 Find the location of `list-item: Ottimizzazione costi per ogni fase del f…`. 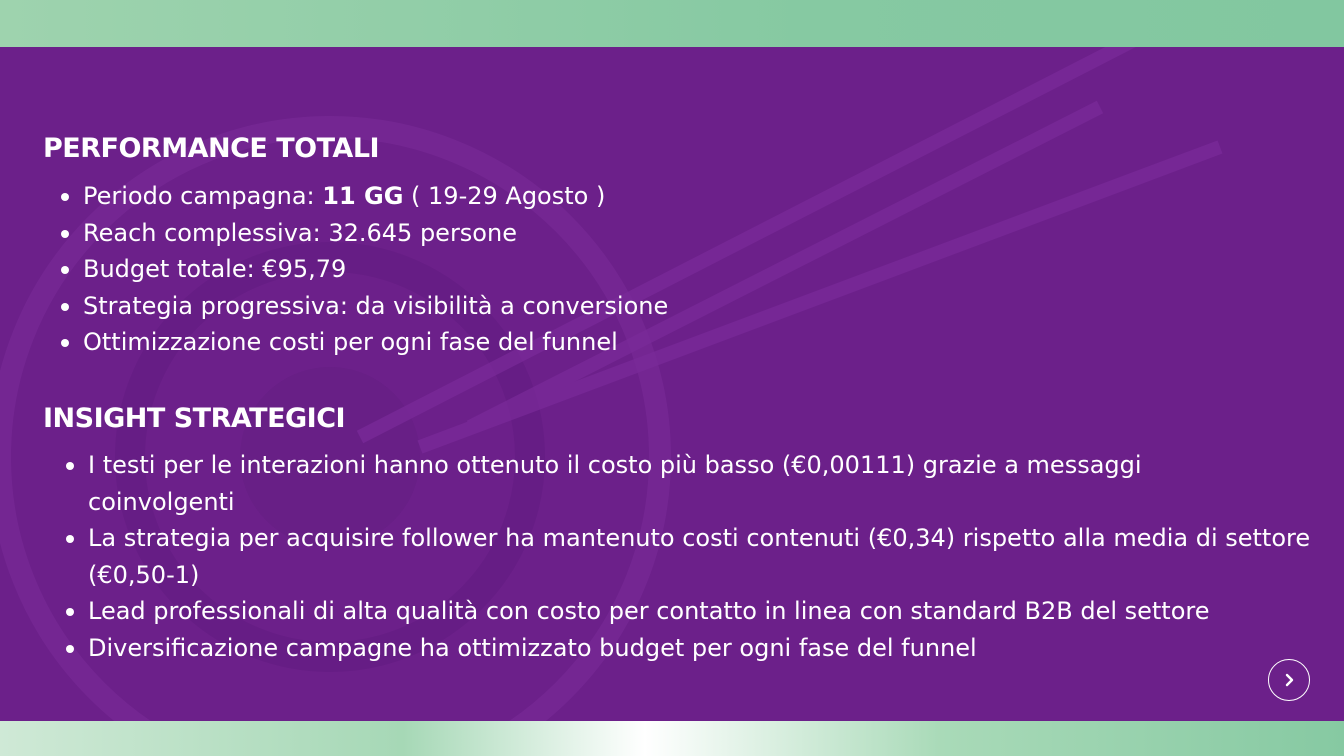

list-item: Ottimizzazione costi per ogni fase del f… is located at coordinates (364, 342).